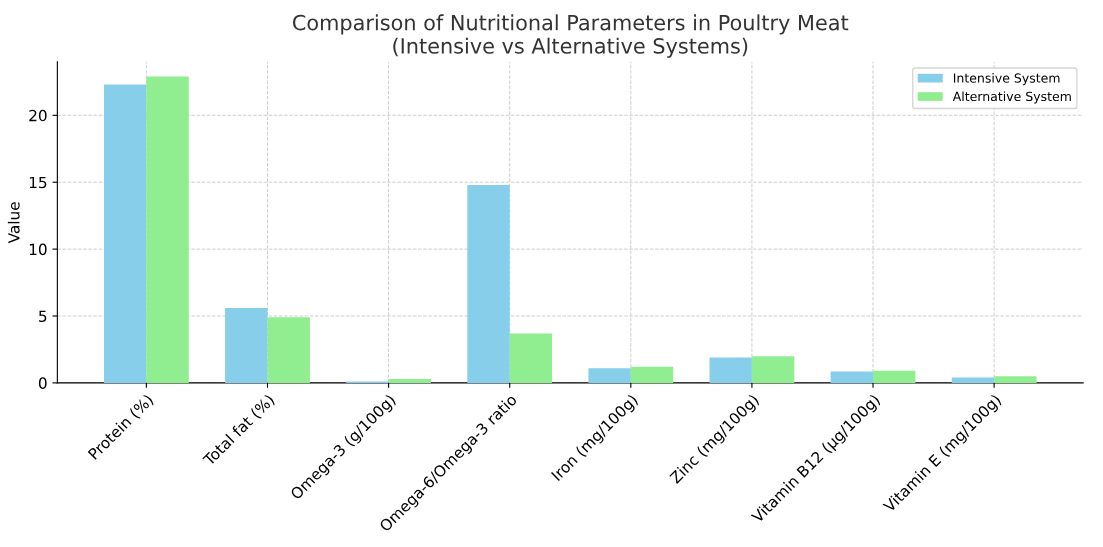 The width and height of the screenshot is (1103, 547). What do you see at coordinates (1011, 97) in the screenshot?
I see `legend-label: Alternative System` at bounding box center [1011, 97].